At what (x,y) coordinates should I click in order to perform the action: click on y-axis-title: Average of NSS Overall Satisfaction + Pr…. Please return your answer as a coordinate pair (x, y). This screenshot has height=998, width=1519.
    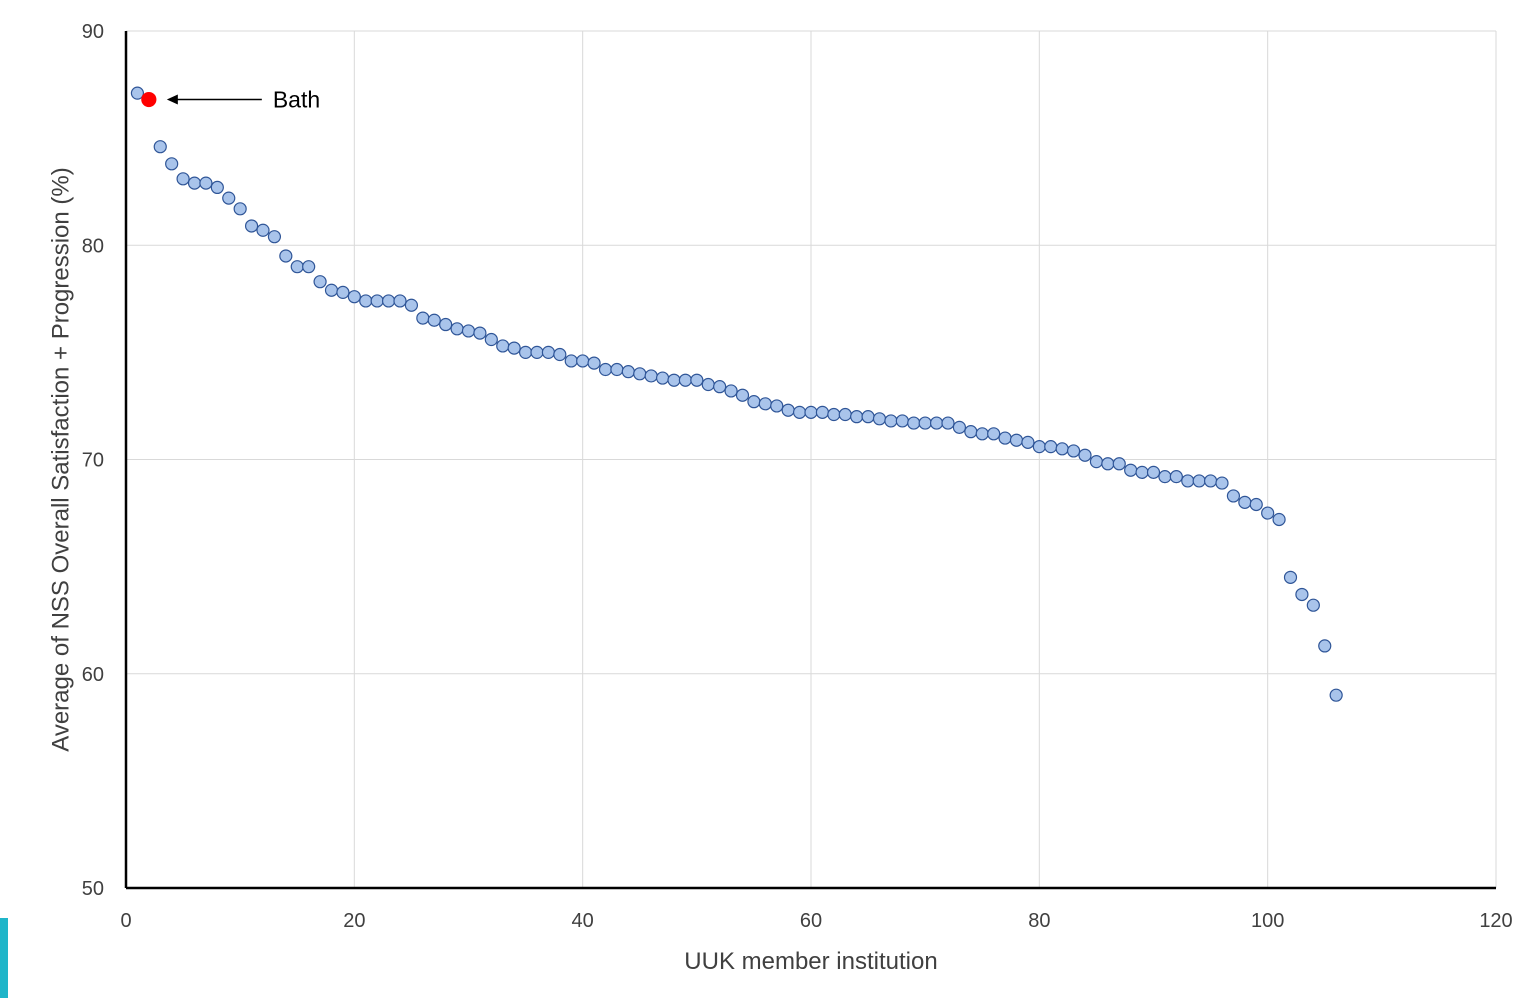
    Looking at the image, I should click on (60, 459).